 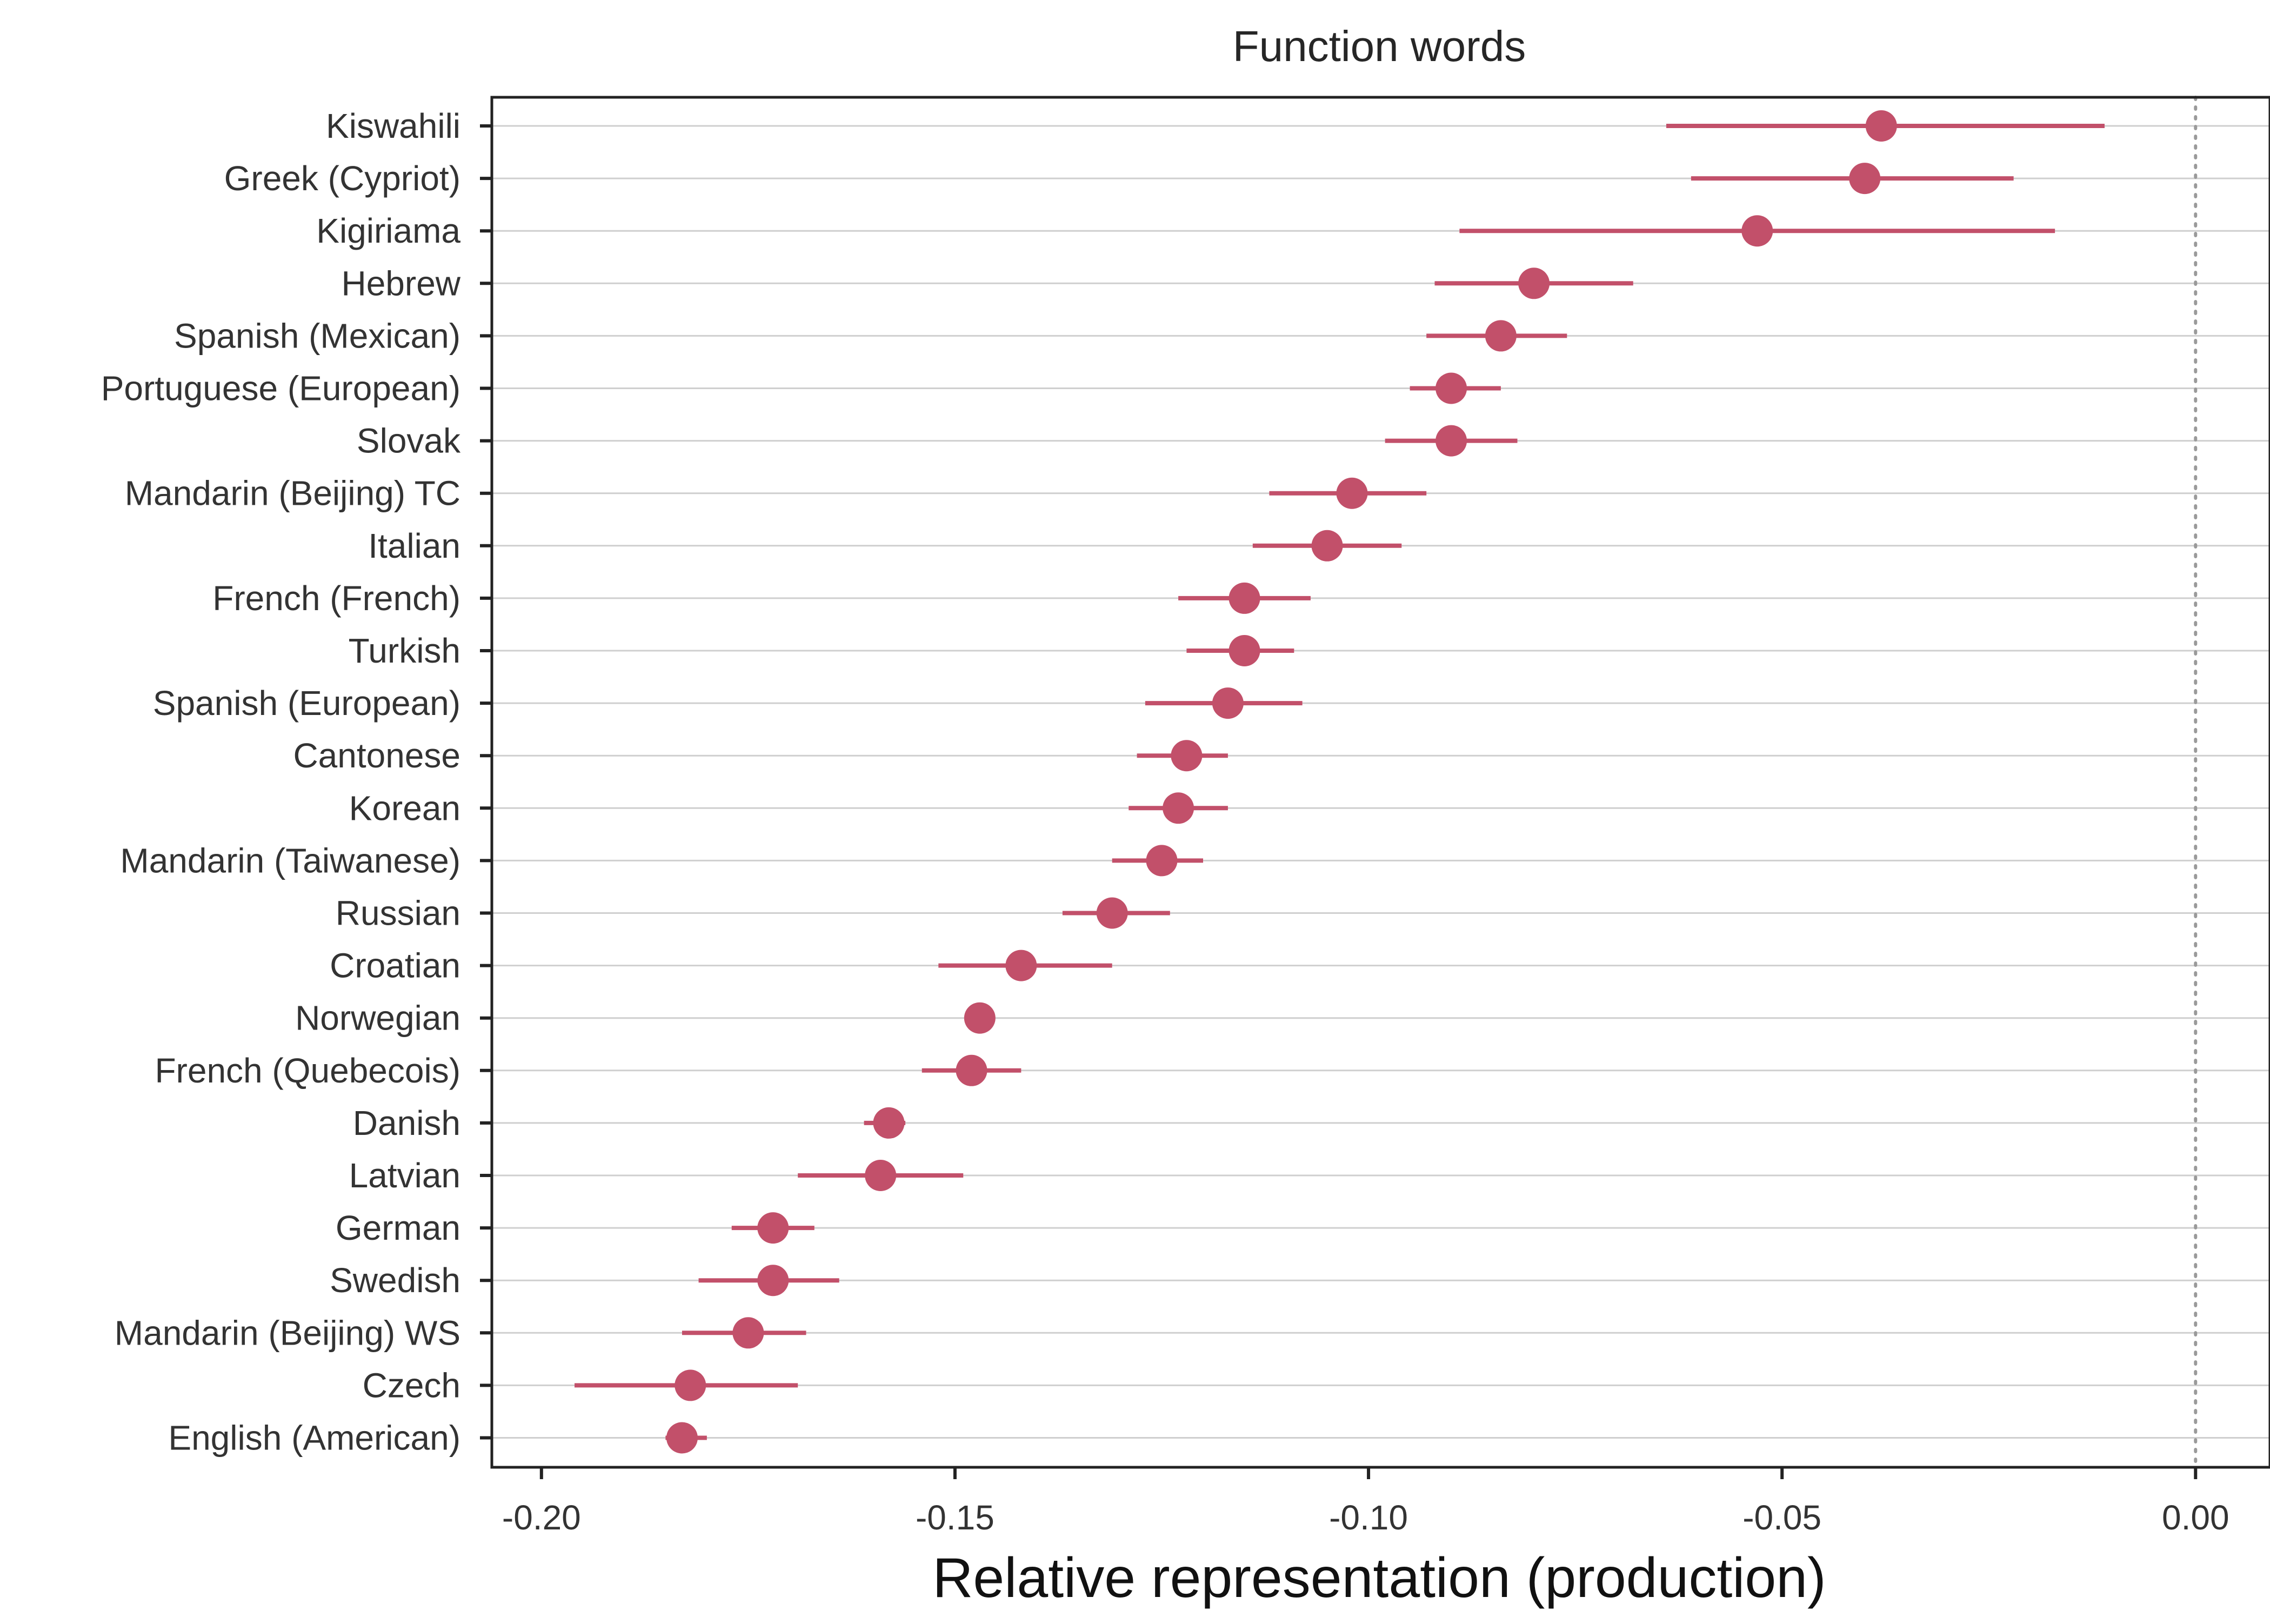 I want to click on y-tick-label: Kigiriama, so click(x=388, y=230).